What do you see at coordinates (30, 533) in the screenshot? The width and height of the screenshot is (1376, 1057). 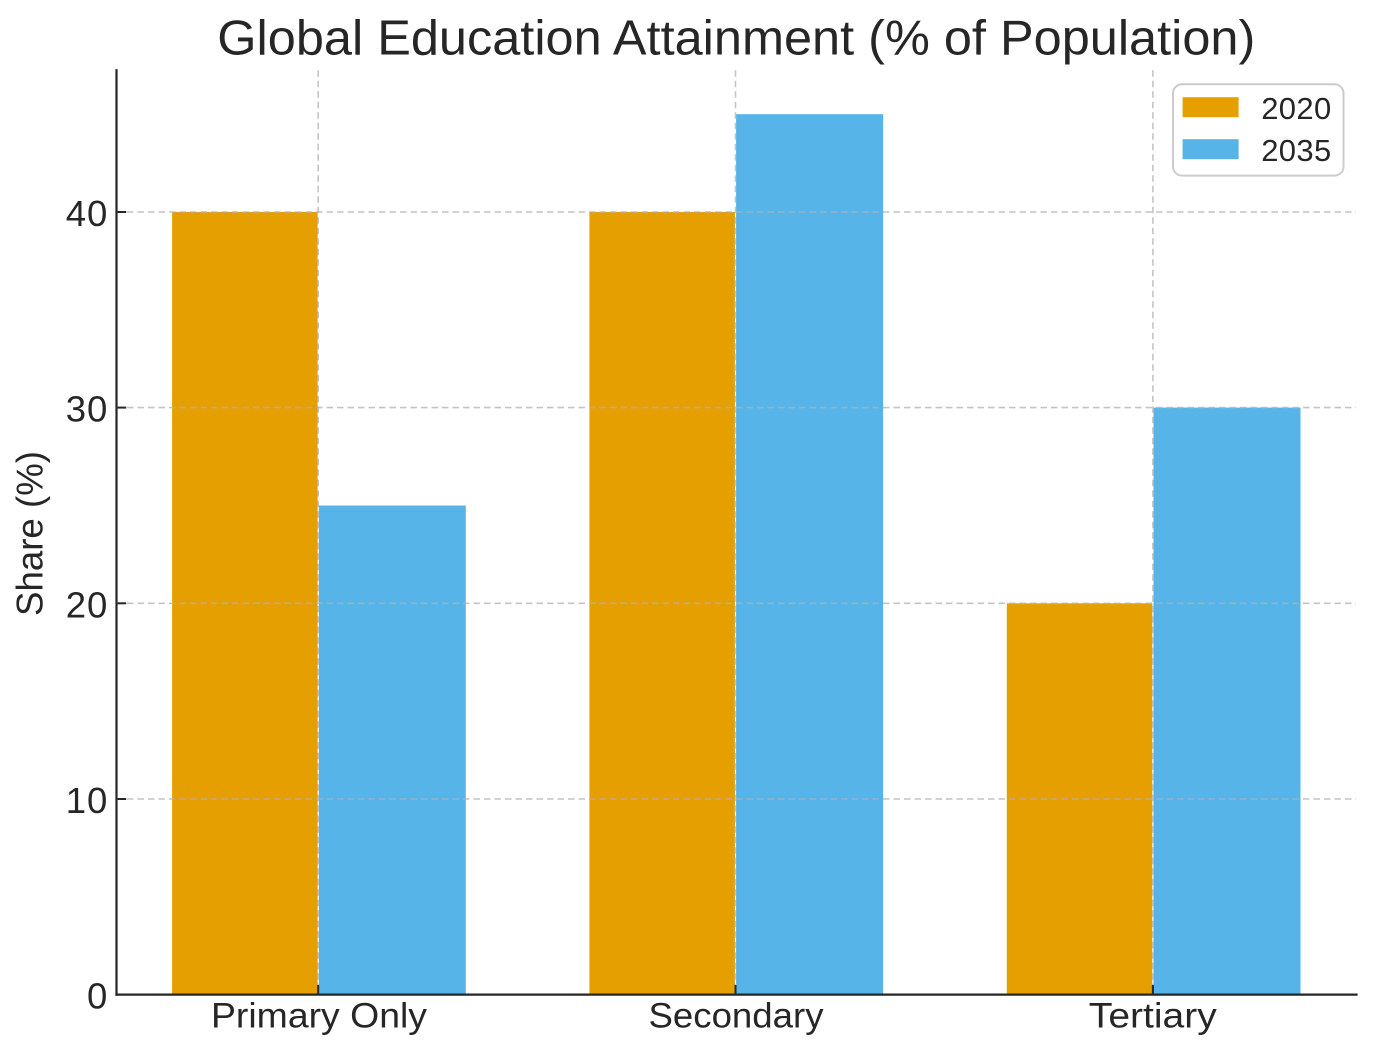 I see `svg-text: Share (%)` at bounding box center [30, 533].